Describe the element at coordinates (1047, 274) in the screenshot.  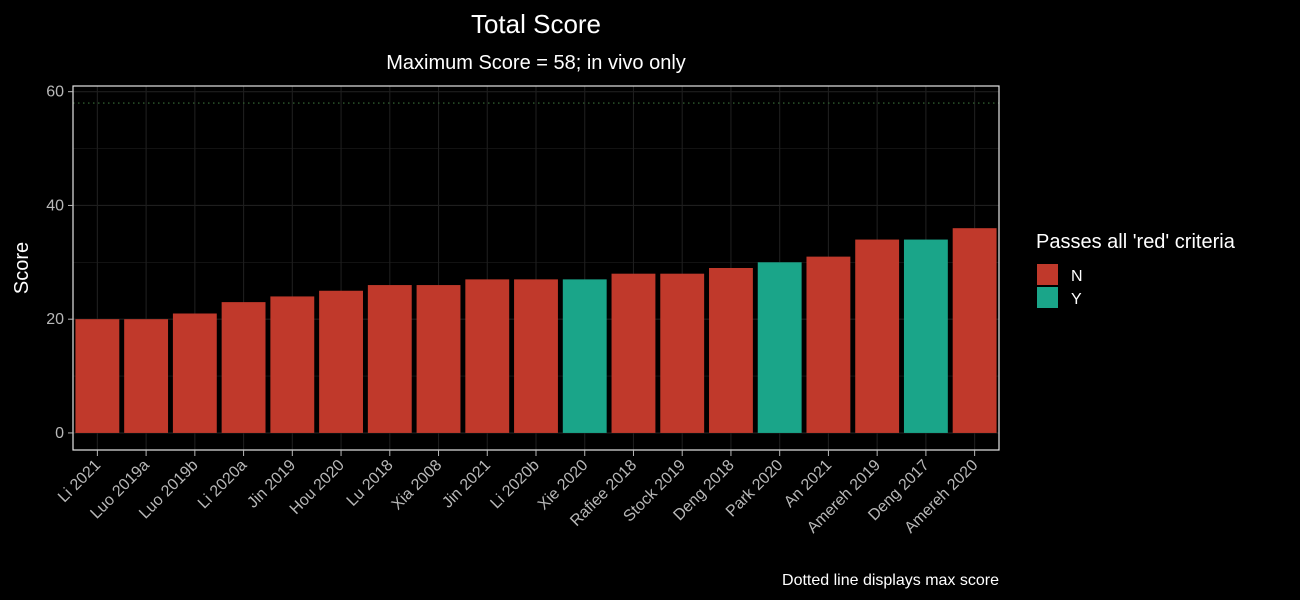
I see `legend-swatch-n` at that location.